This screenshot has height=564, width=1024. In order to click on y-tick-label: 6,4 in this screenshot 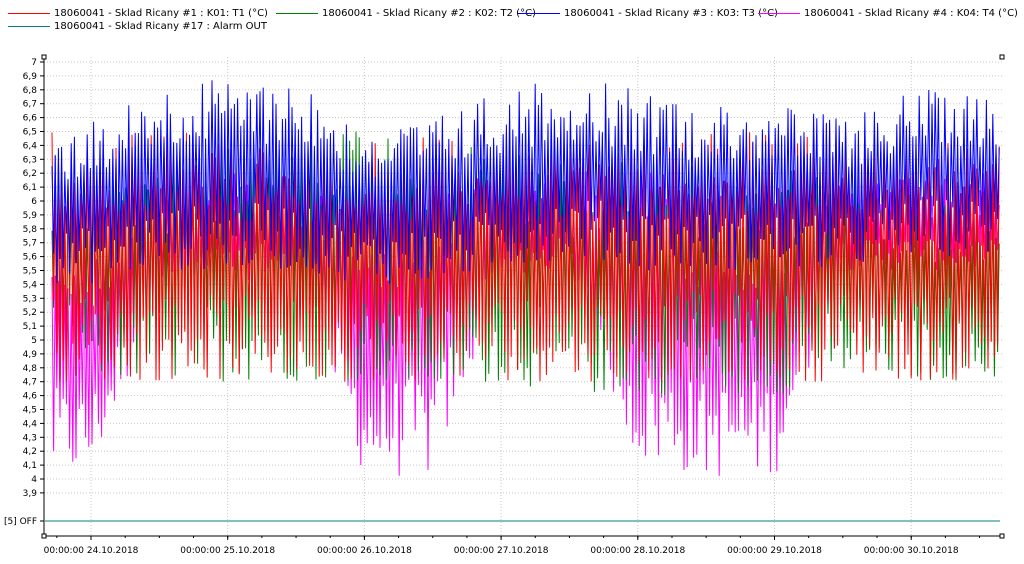, I will do `click(30, 146)`.